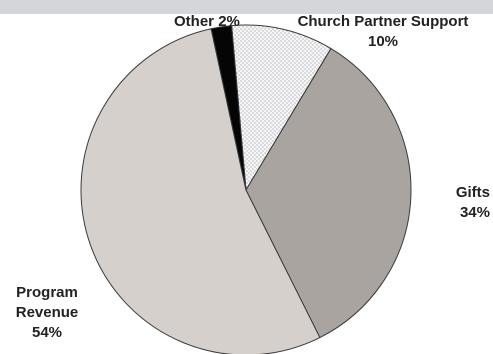  What do you see at coordinates (383, 32) in the screenshot?
I see `slice-label-church-partner-support: Church Partner Support 10%` at bounding box center [383, 32].